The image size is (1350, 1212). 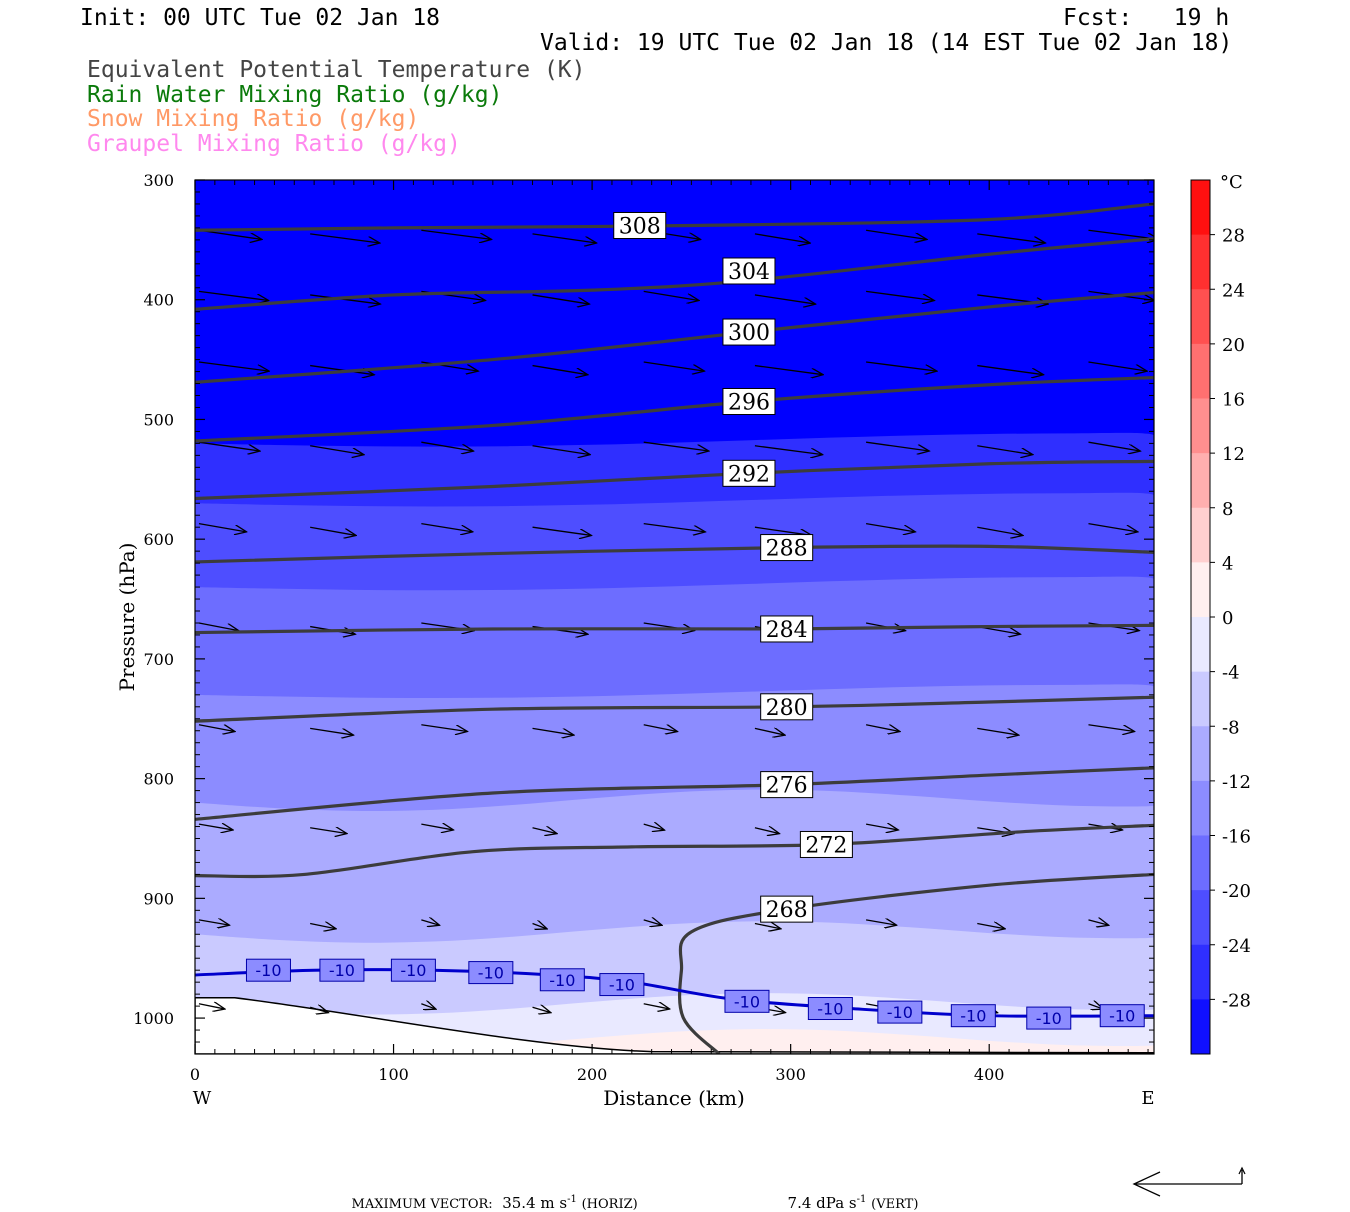 What do you see at coordinates (609, 1204) in the screenshot?
I see `horiz-unit: (HORIZ)` at bounding box center [609, 1204].